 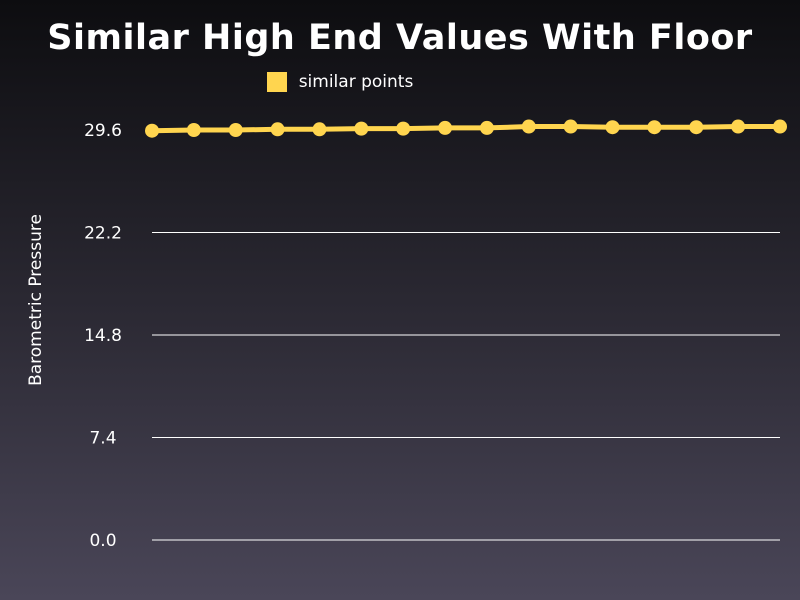 I want to click on y-tick-label: 0.0, so click(x=102, y=541).